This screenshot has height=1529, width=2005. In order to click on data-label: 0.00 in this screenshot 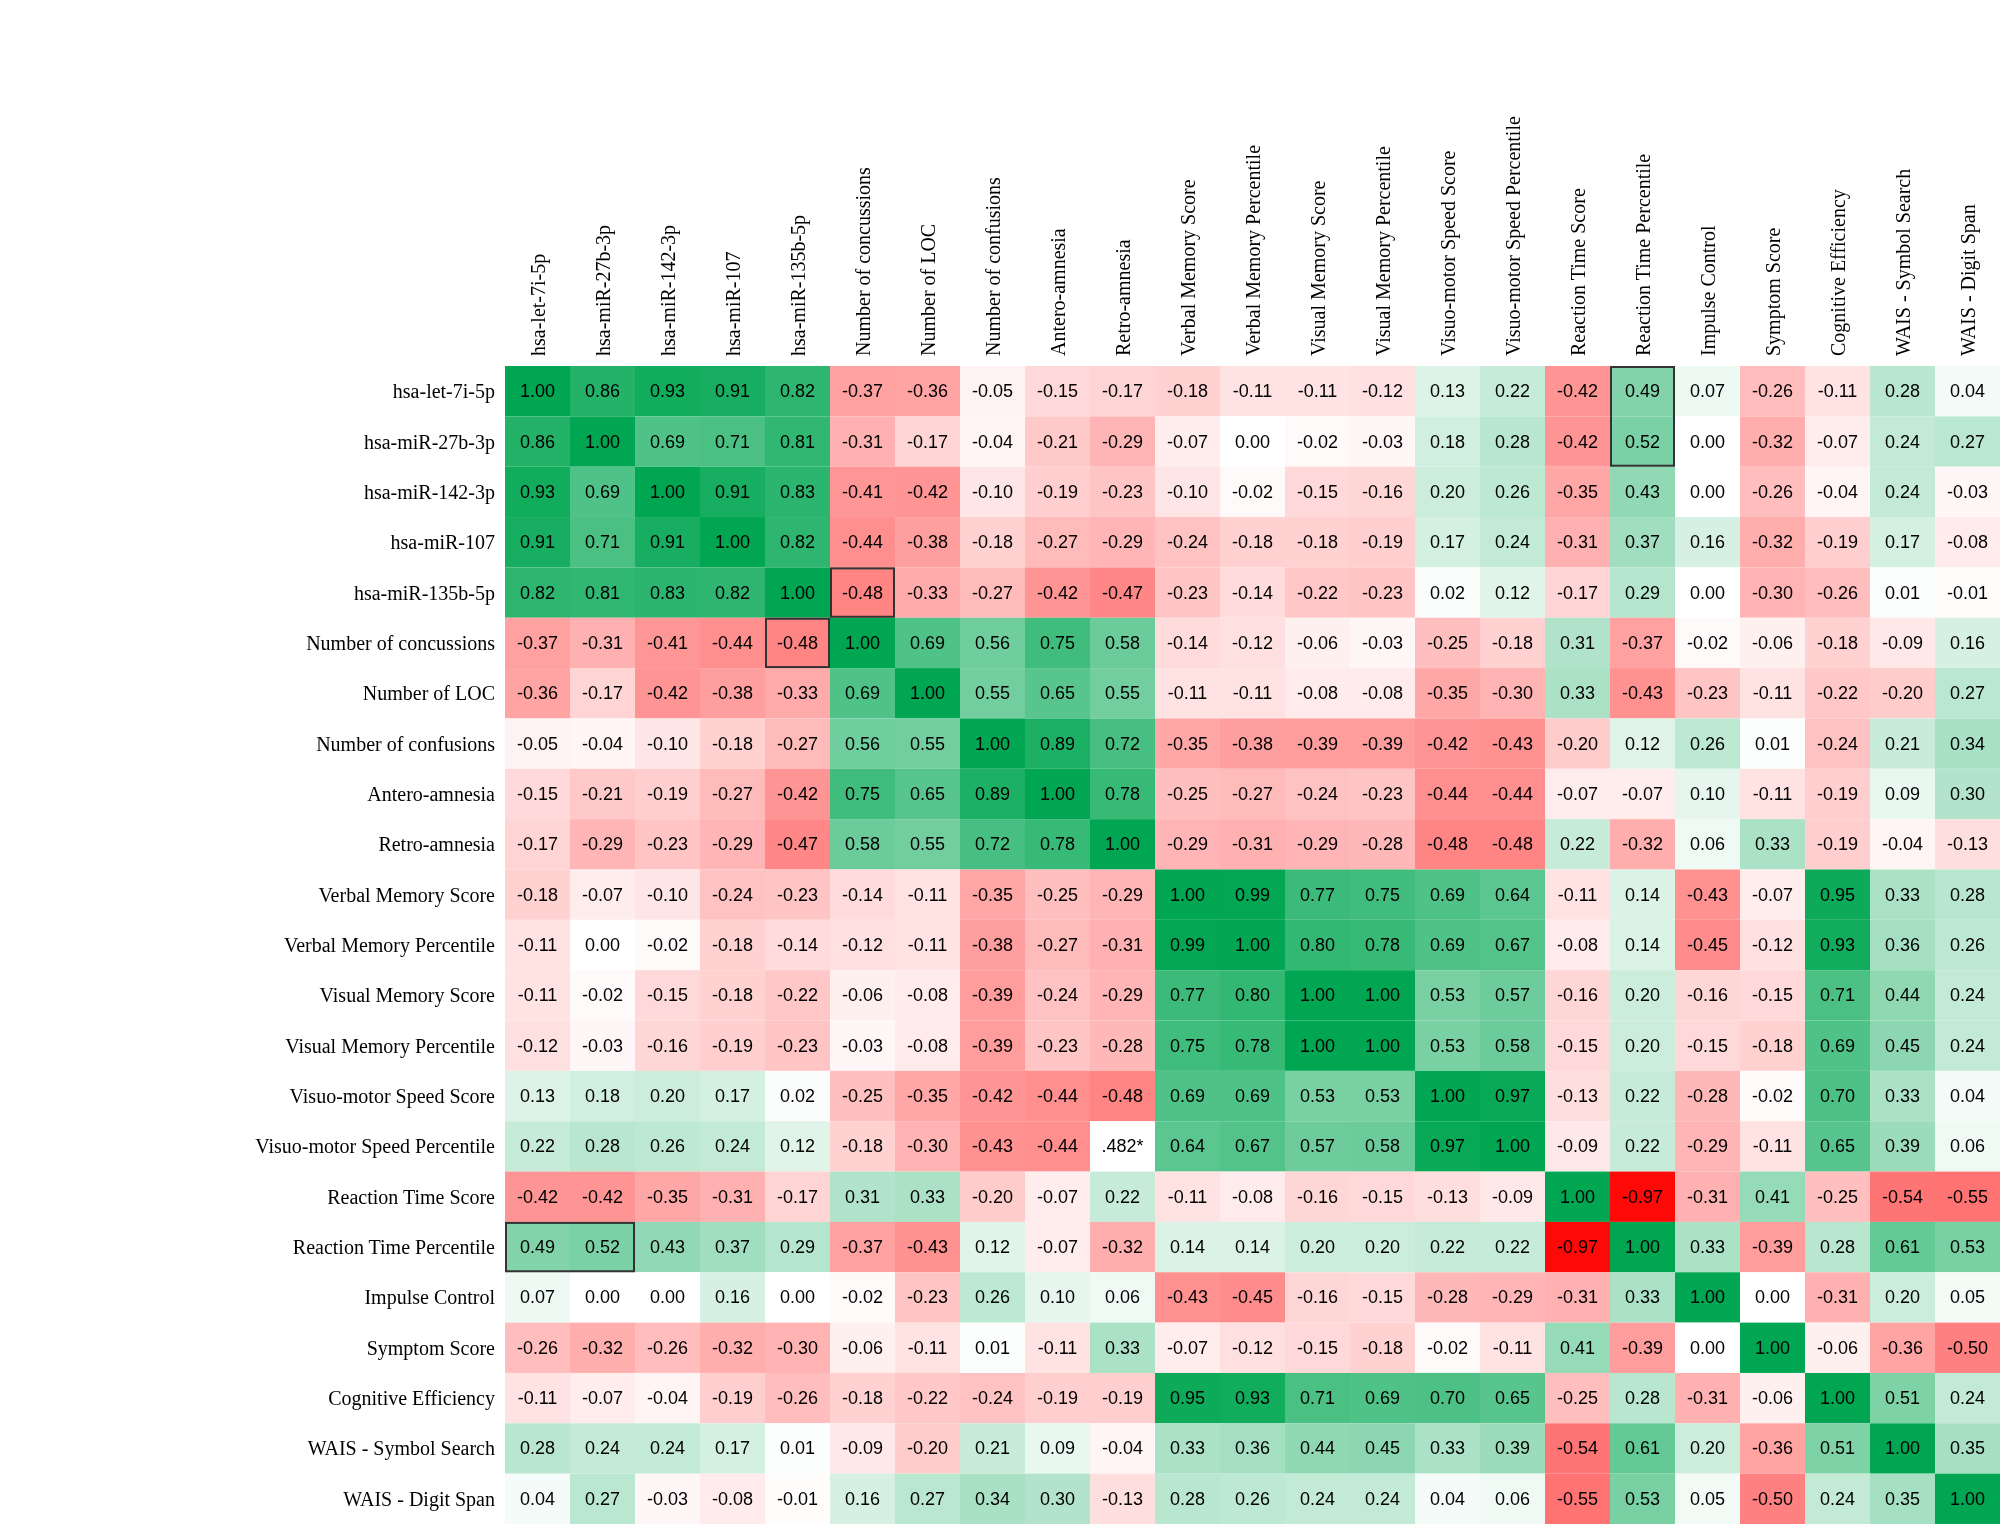, I will do `click(602, 945)`.